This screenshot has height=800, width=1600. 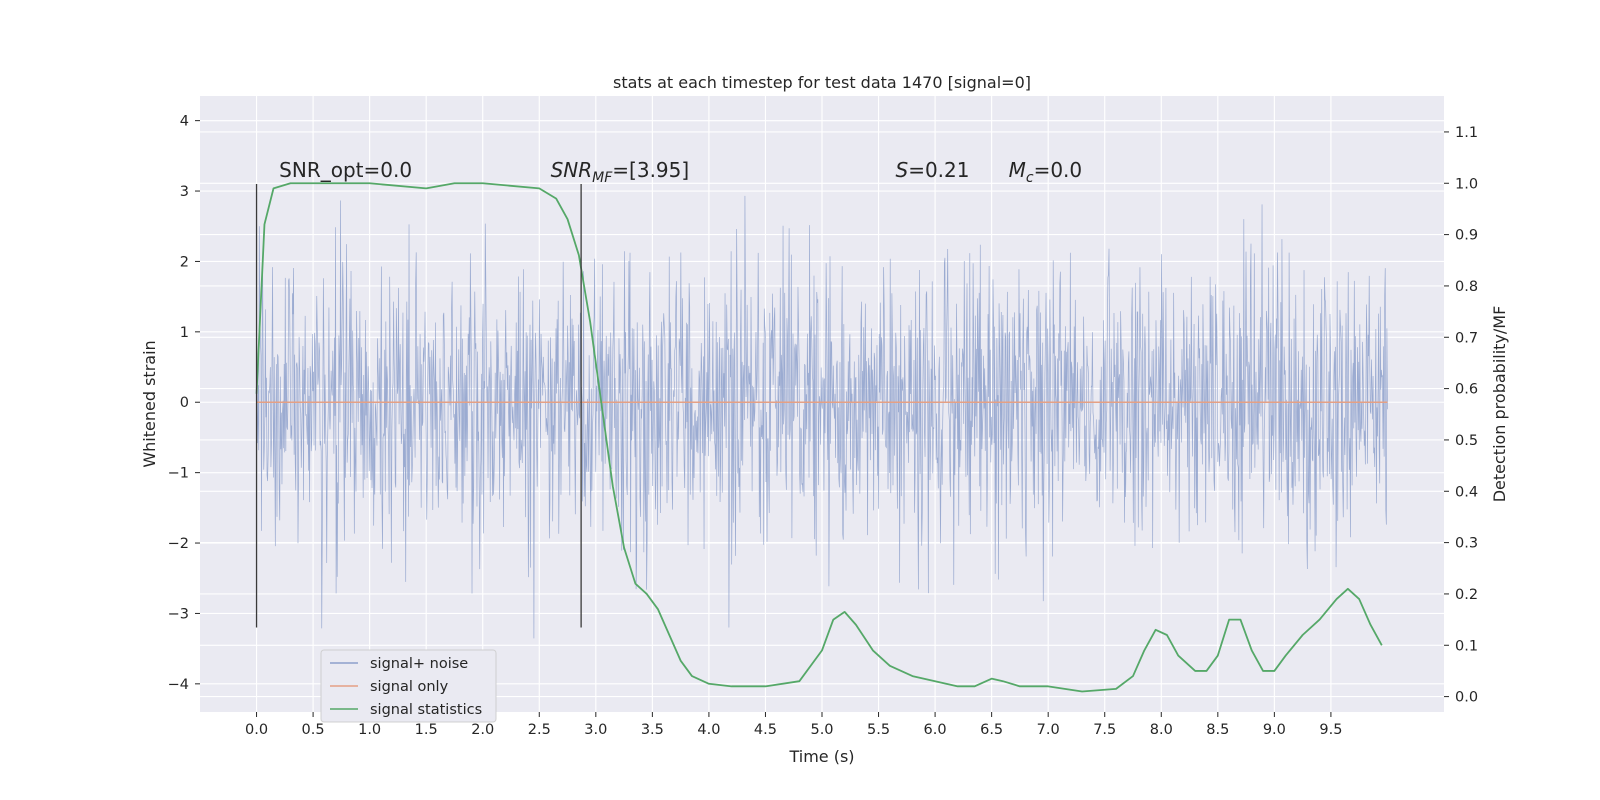 What do you see at coordinates (1499, 404) in the screenshot?
I see `y-axis-right-label: Detection probability/MF` at bounding box center [1499, 404].